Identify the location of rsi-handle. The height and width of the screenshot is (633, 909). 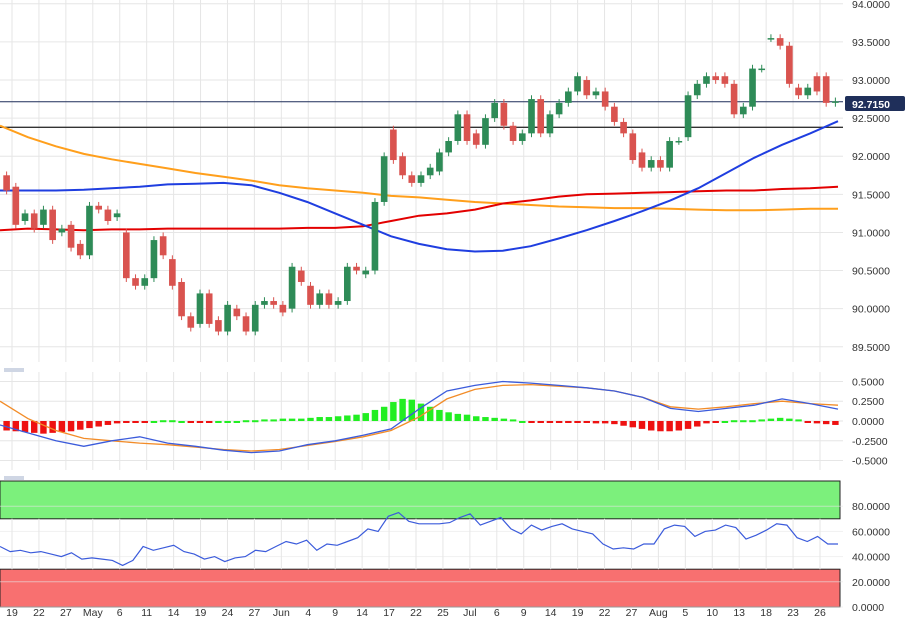
(14, 478).